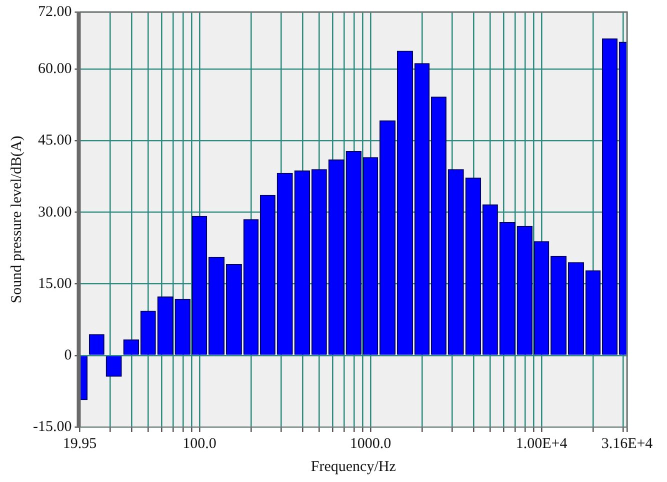 This screenshot has height=482, width=667. I want to click on x-tick-label: 100.0, so click(199, 444).